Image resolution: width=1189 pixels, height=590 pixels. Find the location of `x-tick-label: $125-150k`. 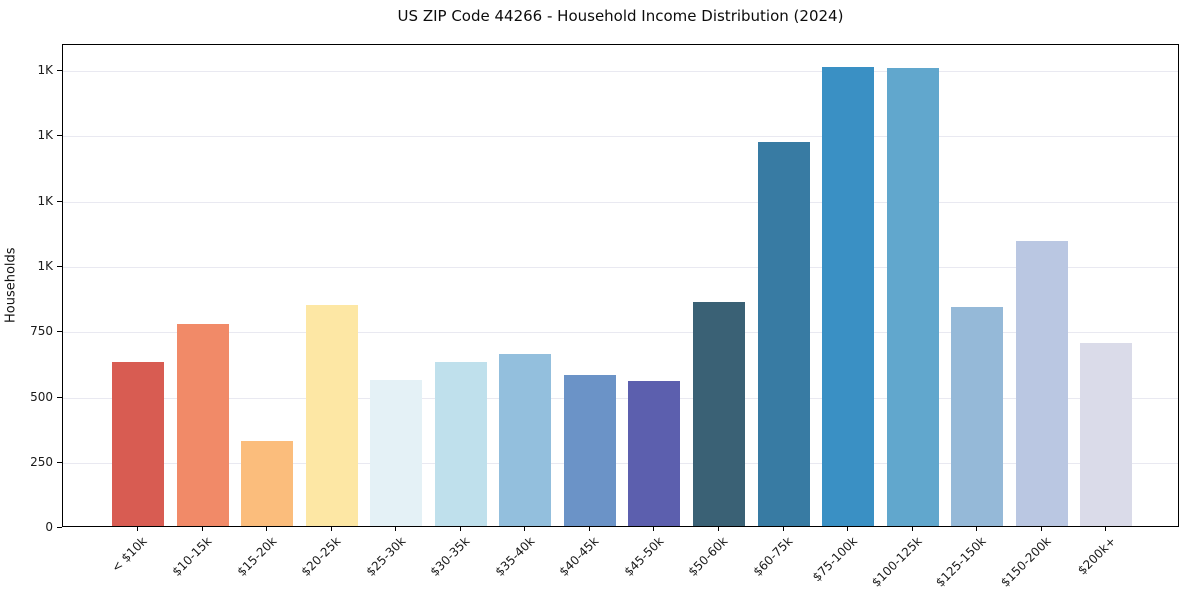

x-tick-label: $125-150k is located at coordinates (961, 562).